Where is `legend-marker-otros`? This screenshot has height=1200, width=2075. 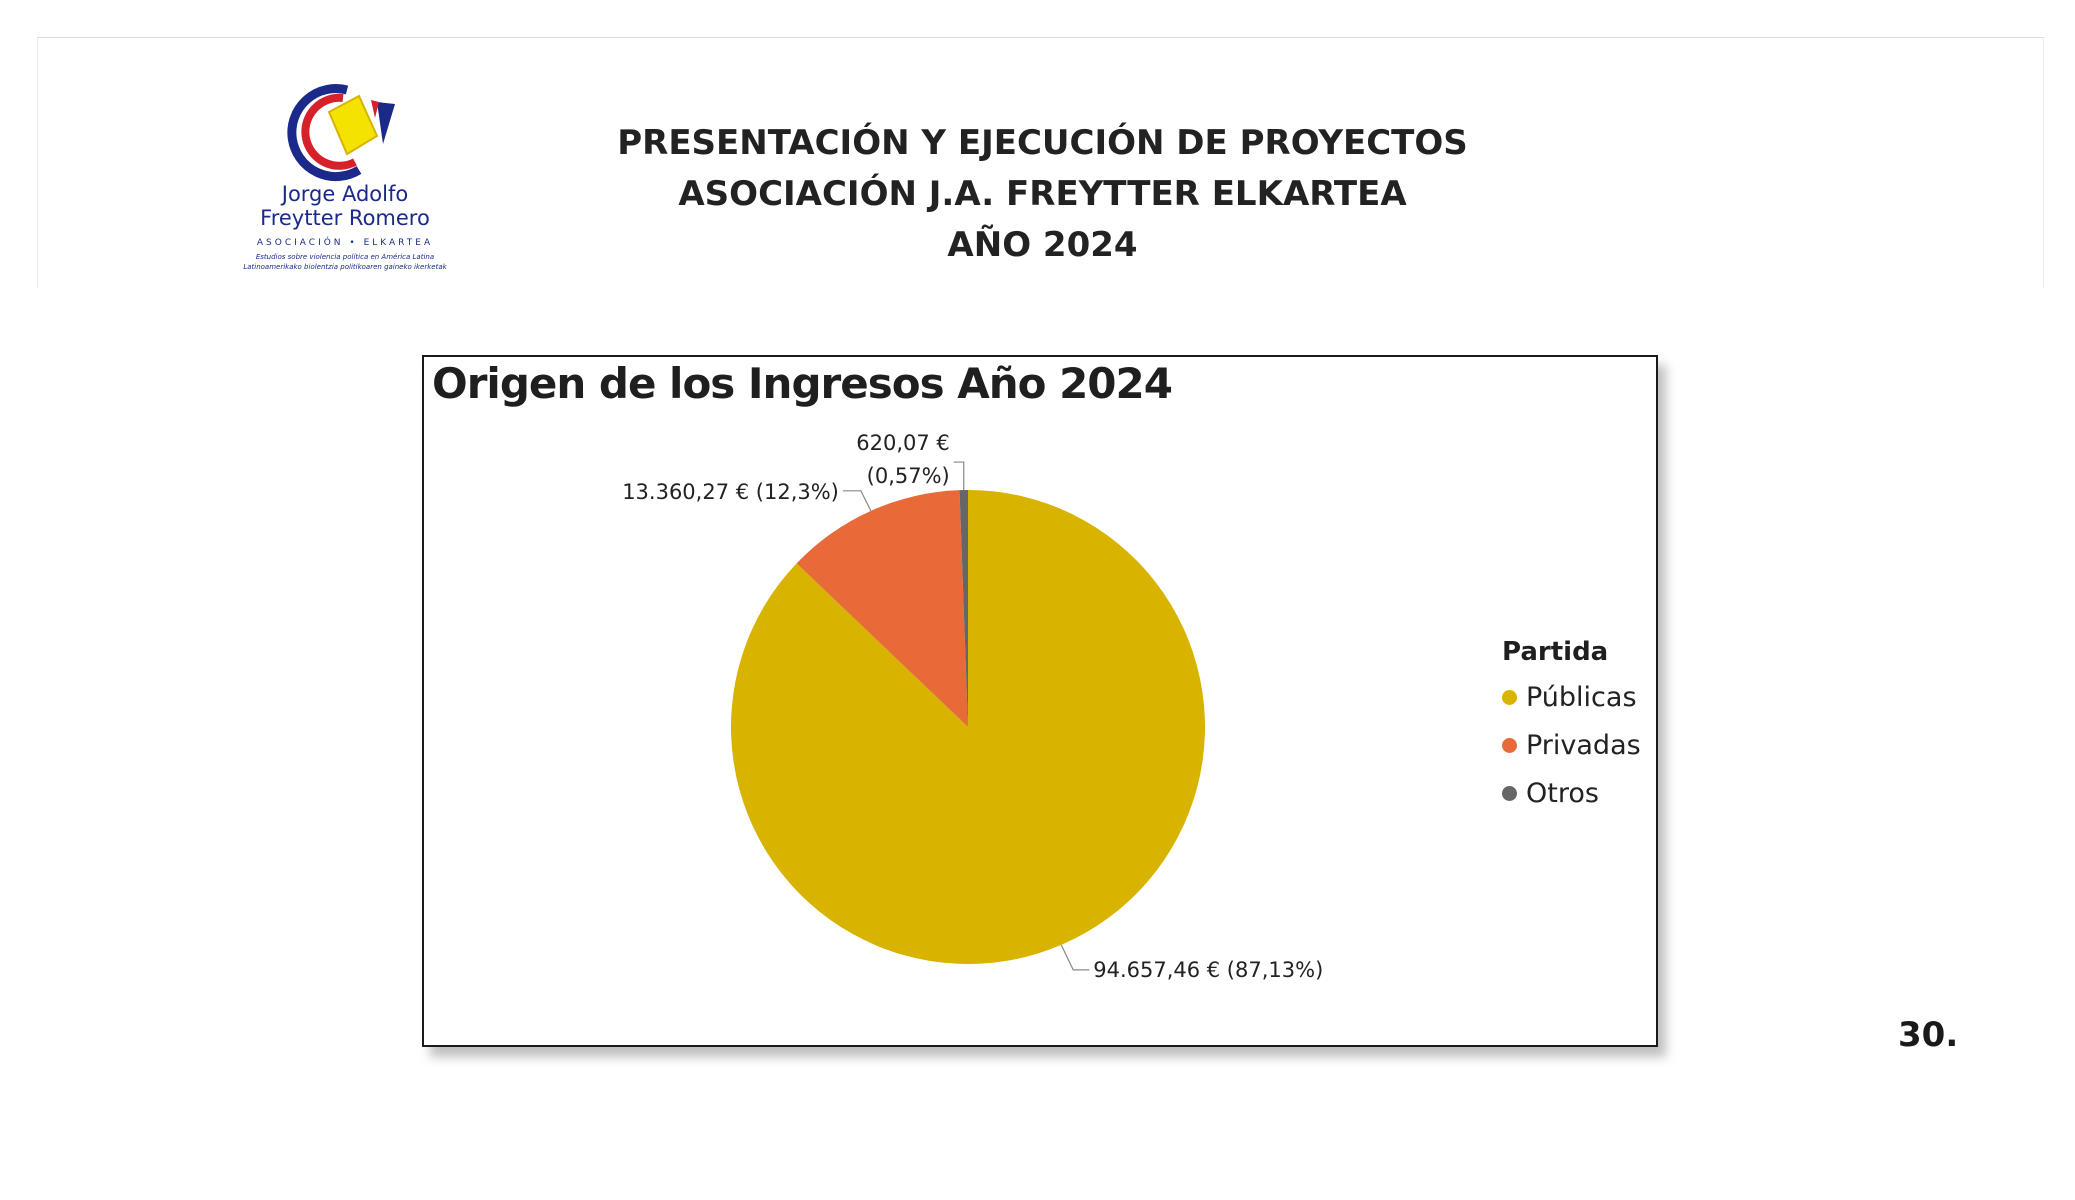 legend-marker-otros is located at coordinates (1509, 793).